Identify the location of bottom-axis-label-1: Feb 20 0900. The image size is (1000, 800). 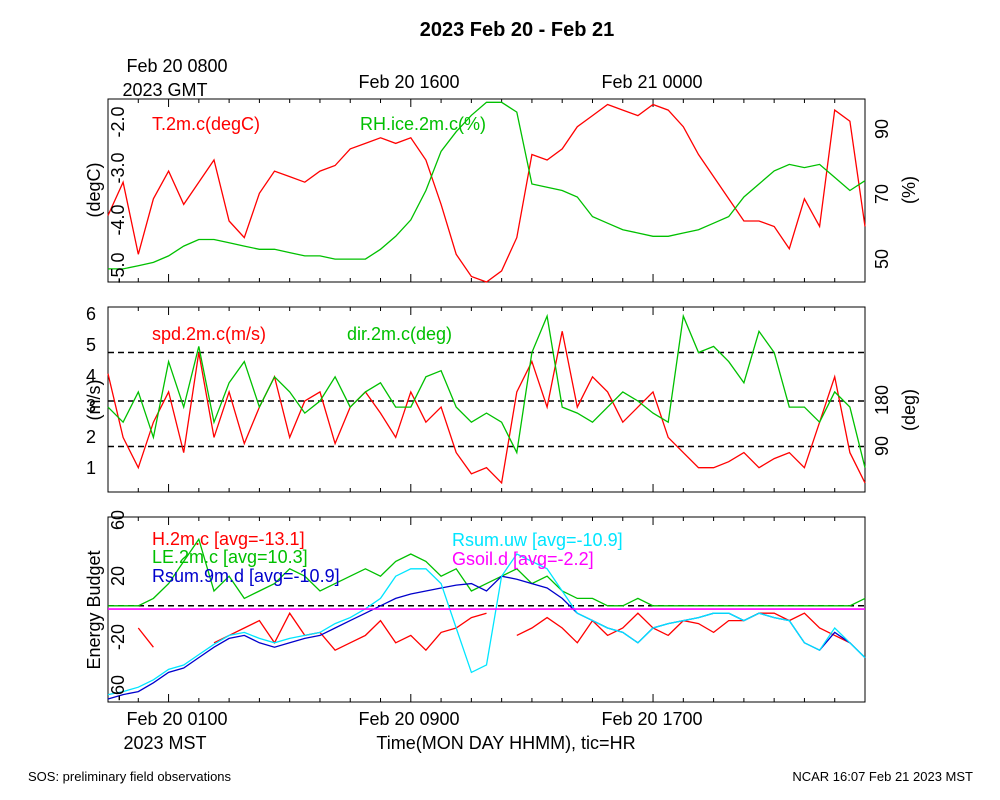
(408, 719).